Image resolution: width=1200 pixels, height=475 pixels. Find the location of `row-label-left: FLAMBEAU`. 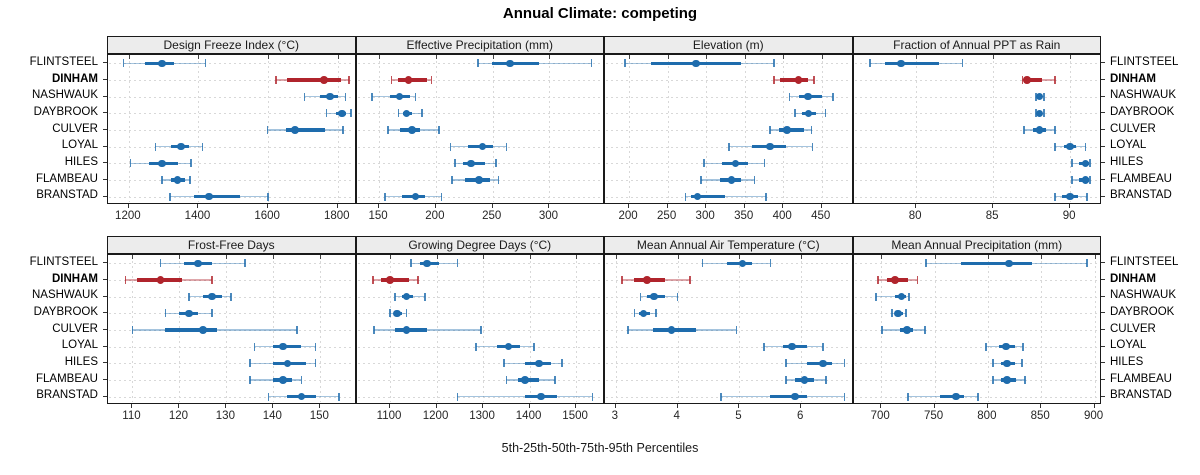

row-label-left: FLAMBEAU is located at coordinates (67, 378).